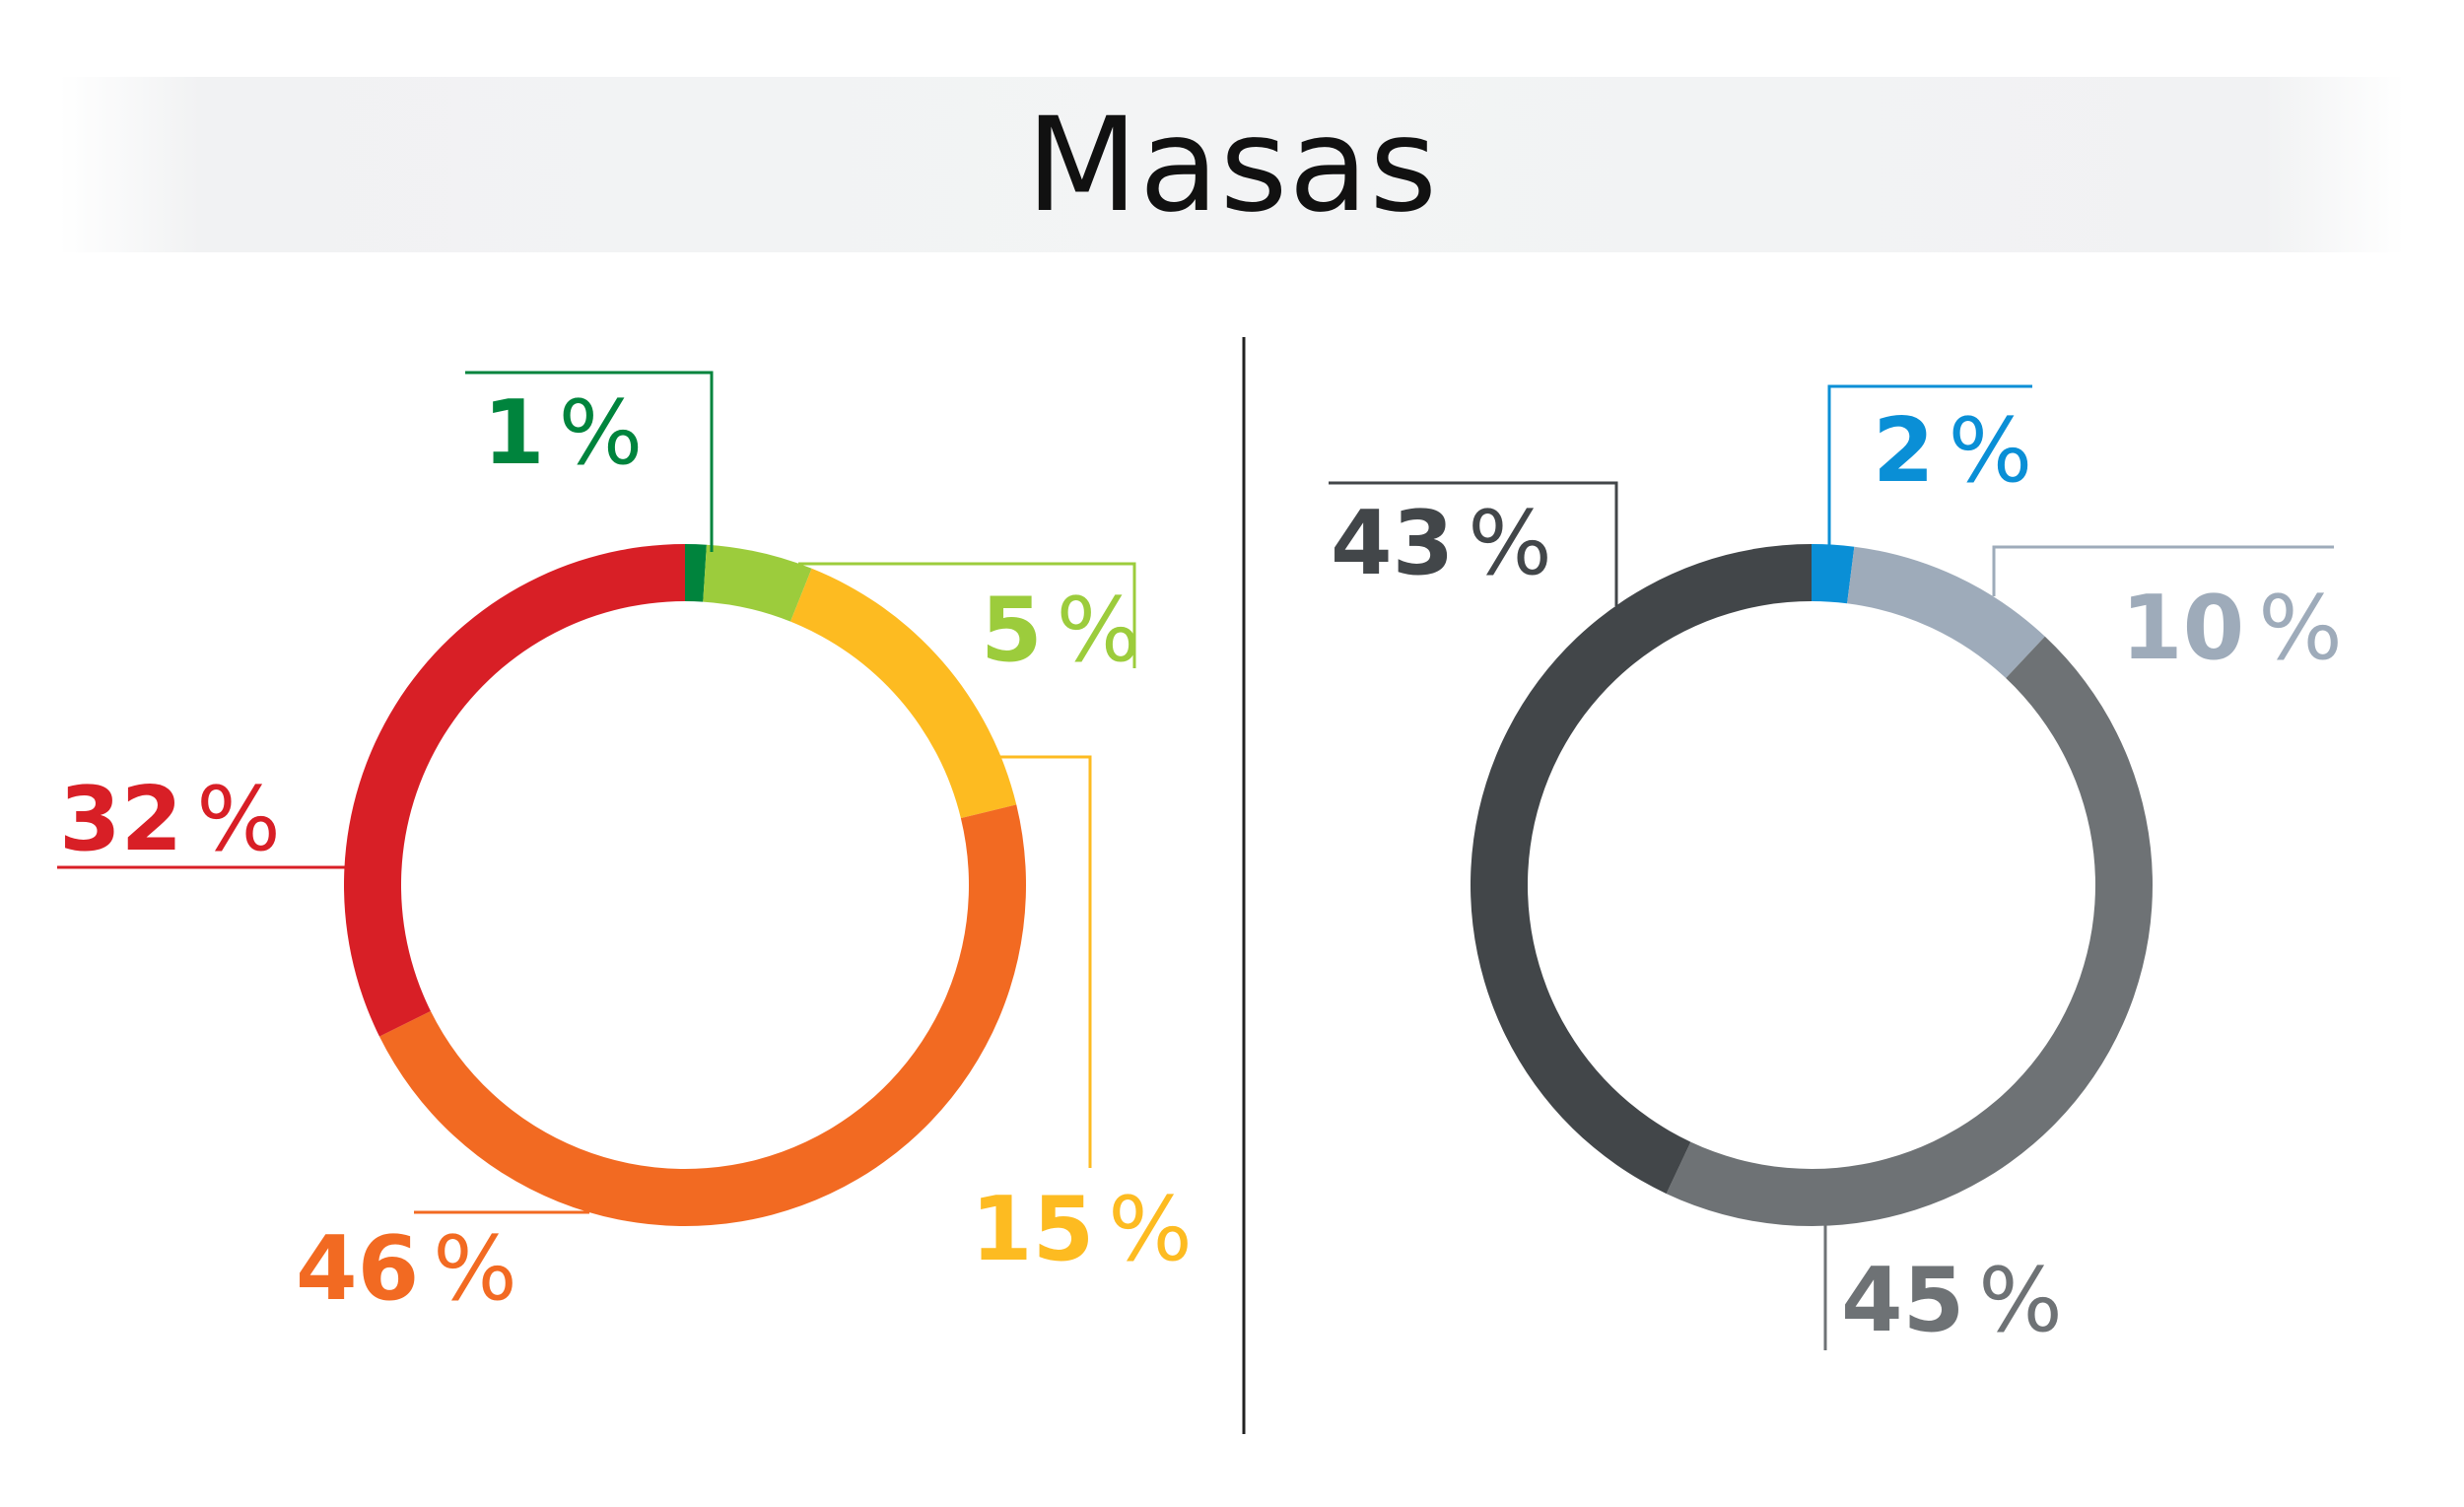  What do you see at coordinates (601, 433) in the screenshot?
I see `donut-0-data-label-0-suffix: %` at bounding box center [601, 433].